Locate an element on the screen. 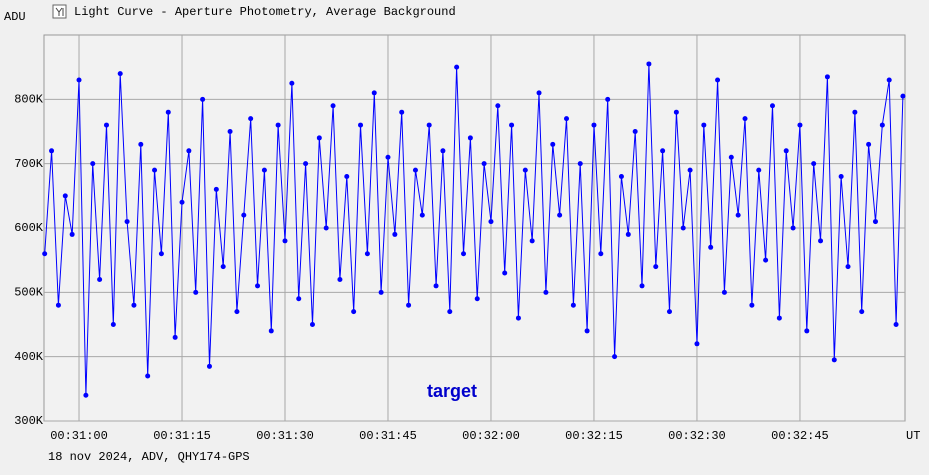  x-tick-label: 00:32:00 is located at coordinates (491, 436).